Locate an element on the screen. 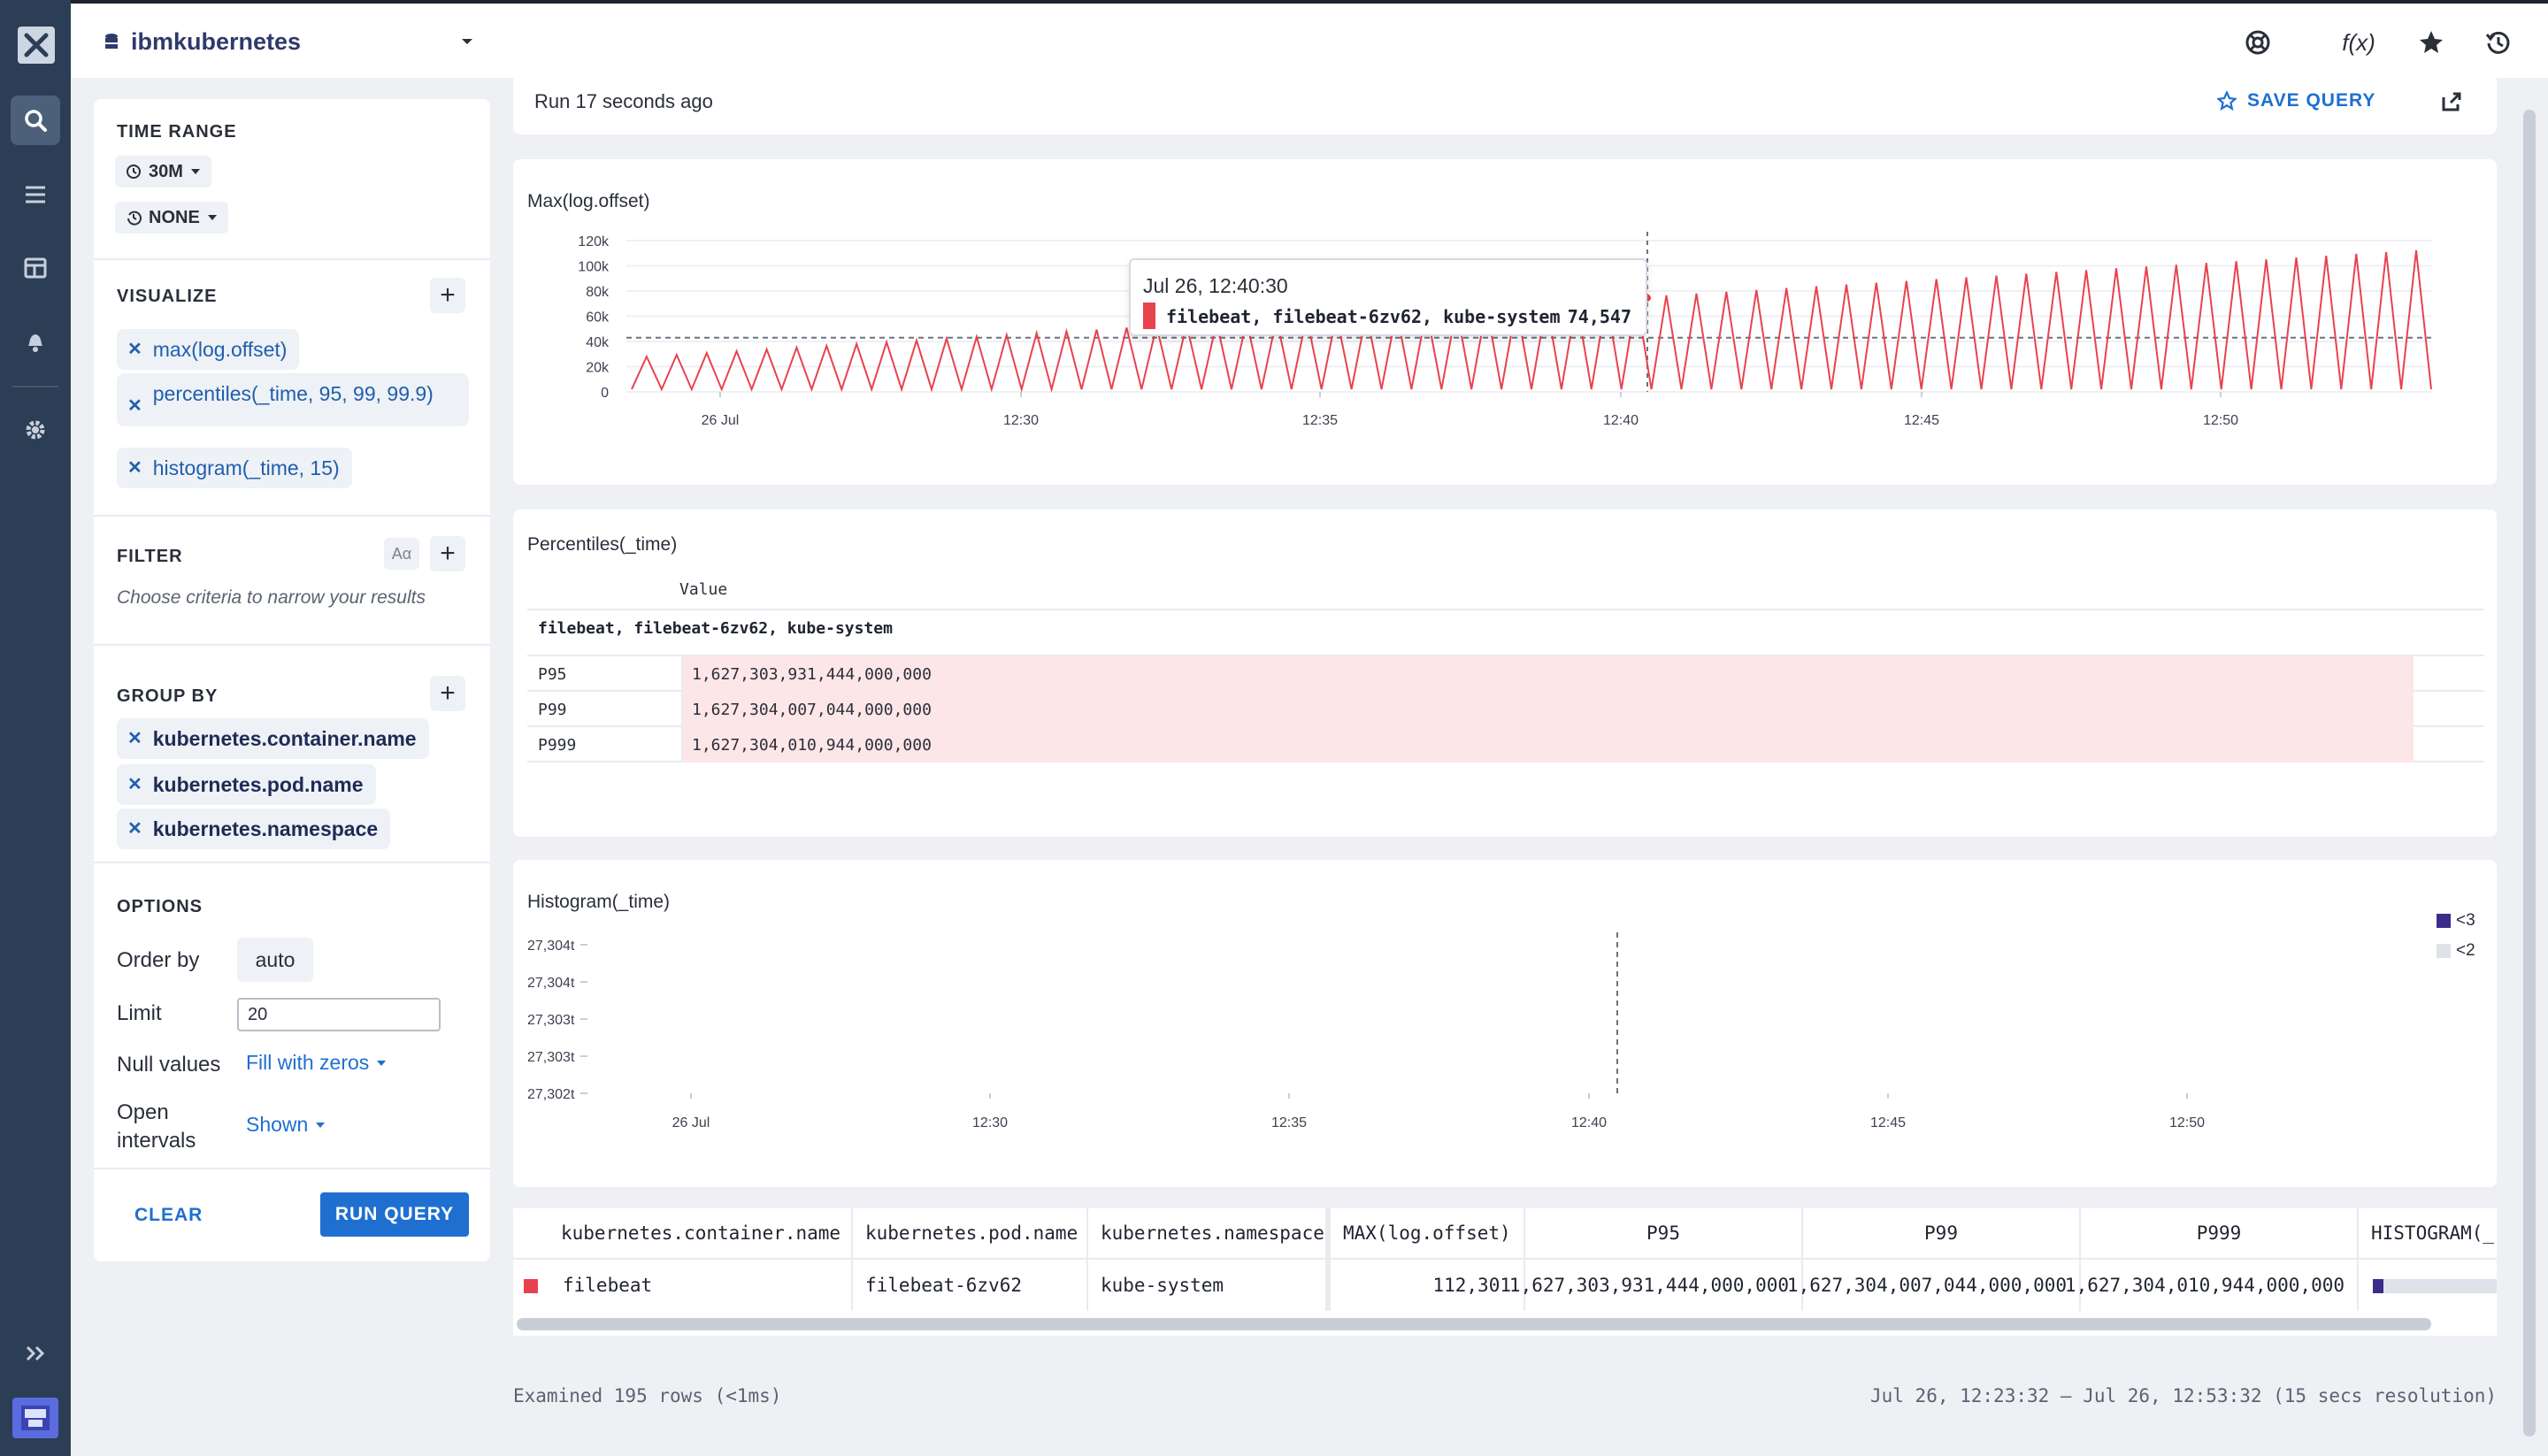  percentiles-value: 1,627,303,931,444,000,000 is located at coordinates (812, 674).